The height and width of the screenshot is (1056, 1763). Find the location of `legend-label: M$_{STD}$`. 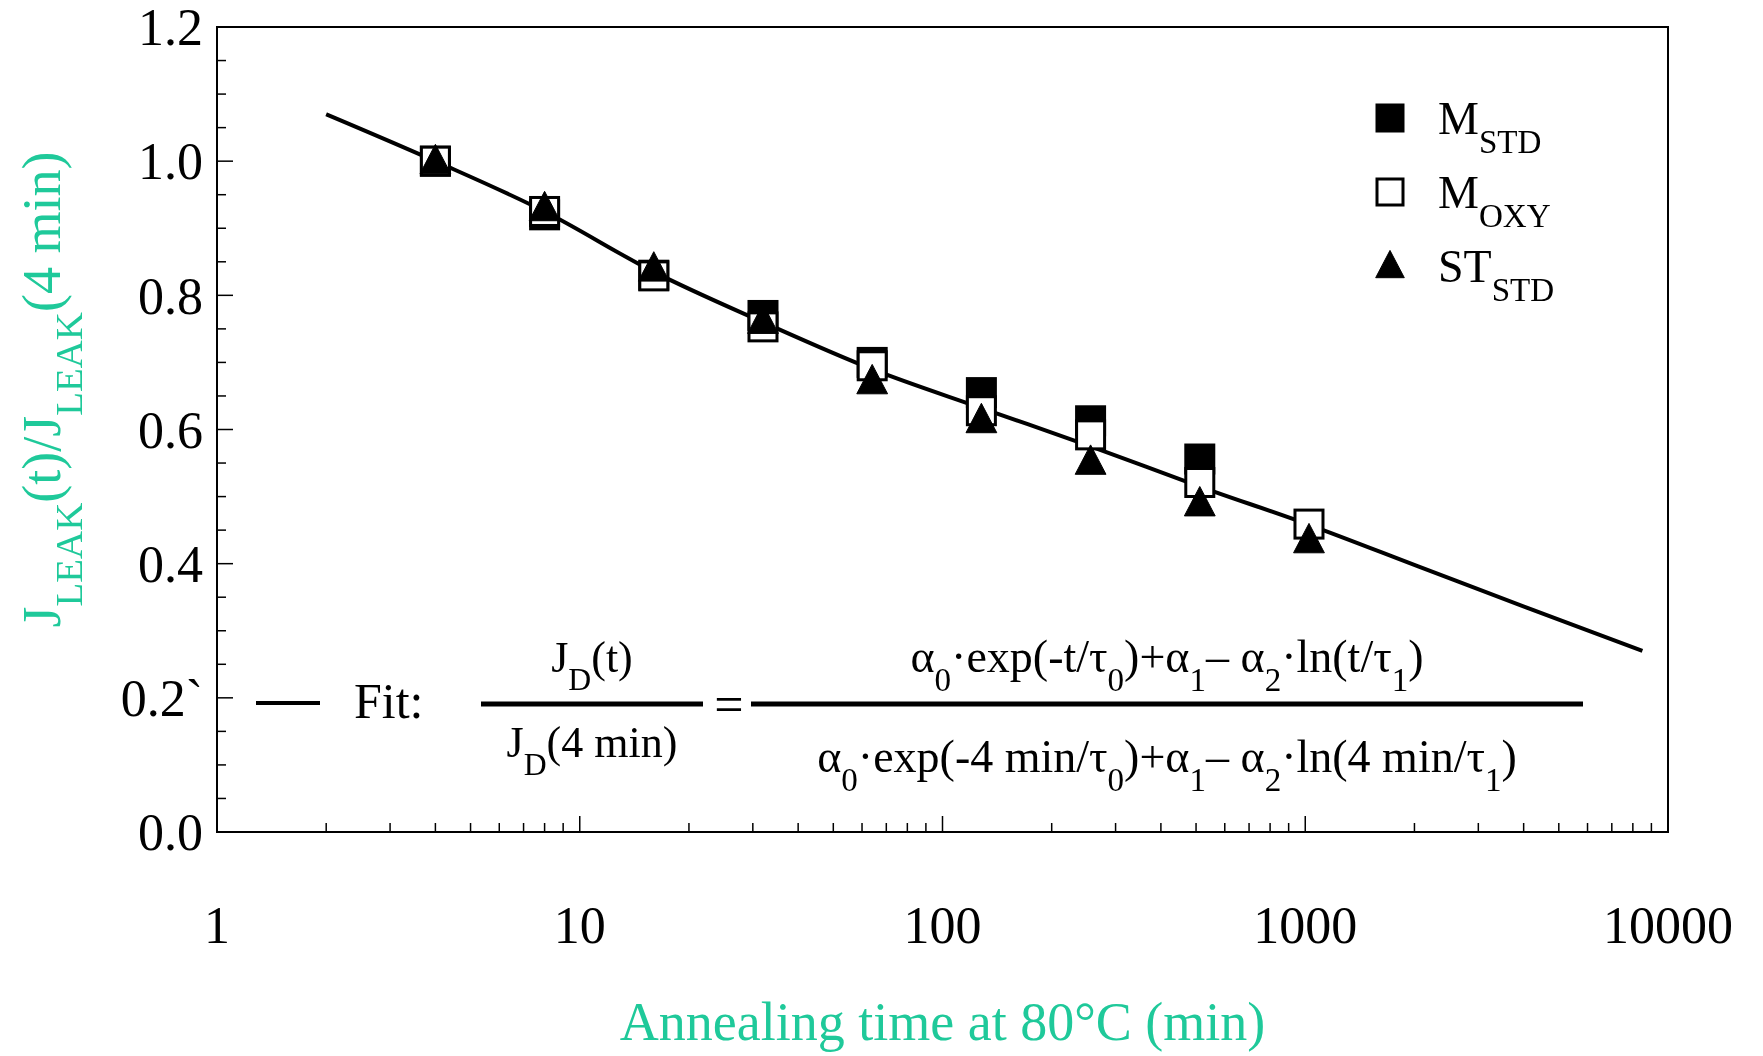

legend-label: M$_{STD}$ is located at coordinates (1490, 126).